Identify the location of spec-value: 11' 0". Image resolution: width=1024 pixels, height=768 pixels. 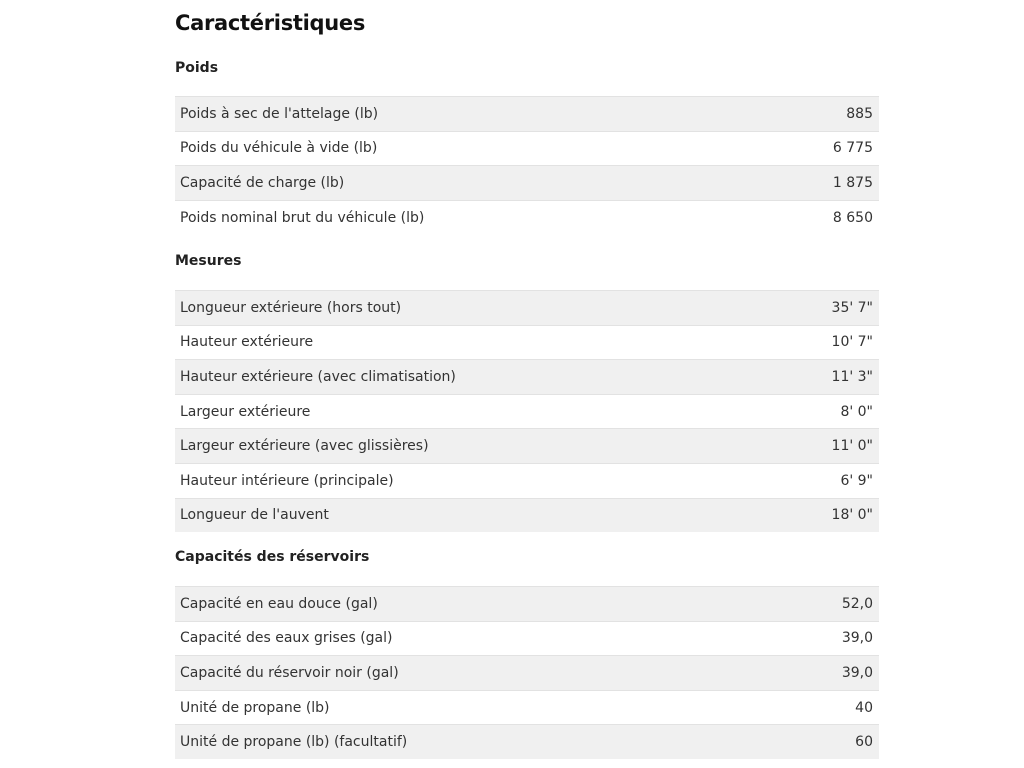
(852, 446).